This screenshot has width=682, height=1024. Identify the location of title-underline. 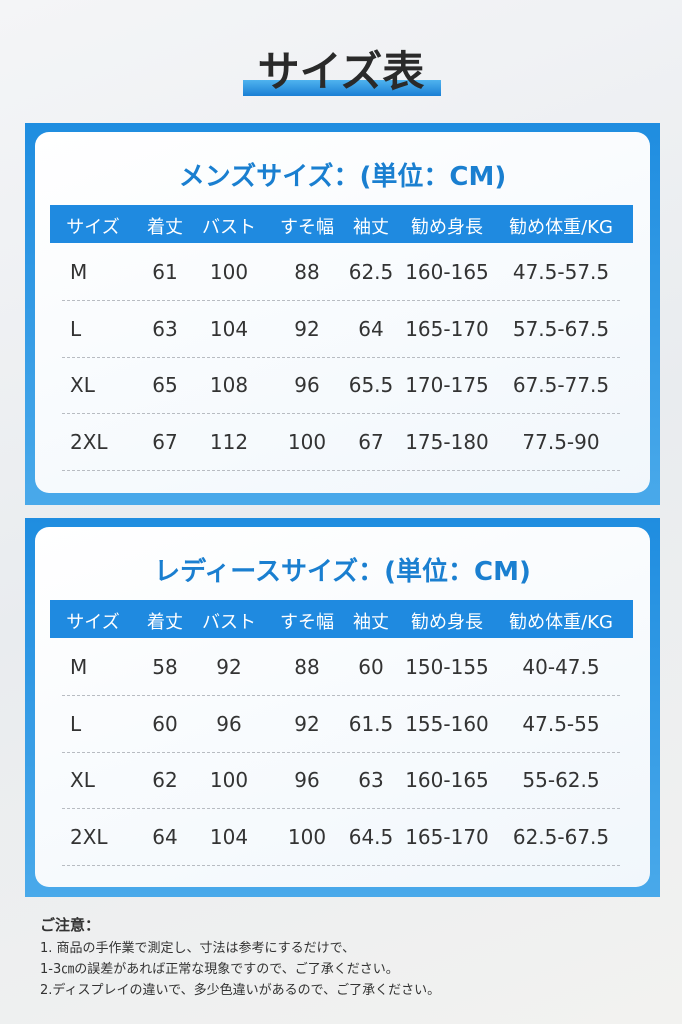
(342, 88).